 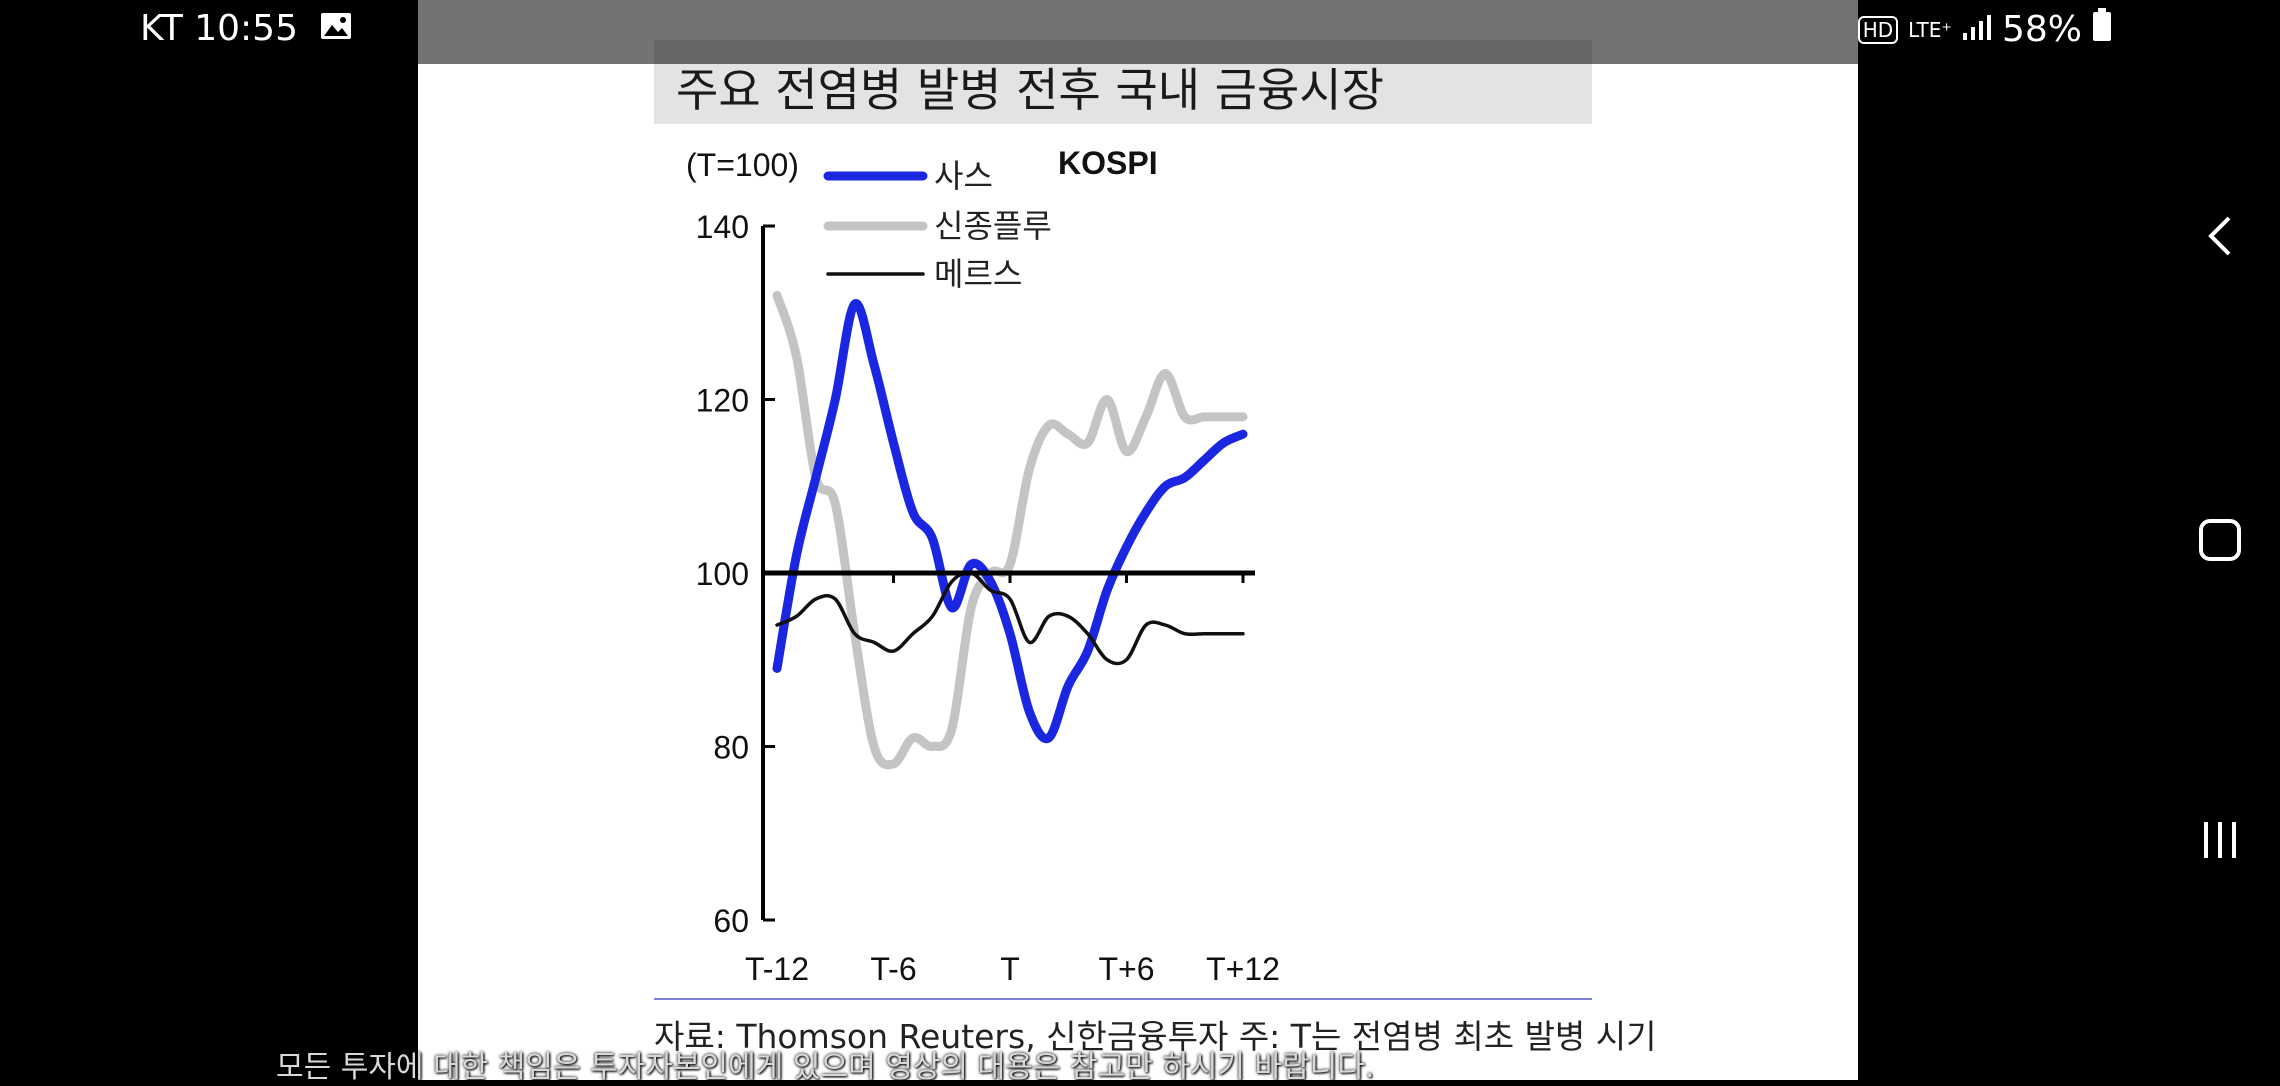 I want to click on legend-label-3: 메르스, so click(x=978, y=274).